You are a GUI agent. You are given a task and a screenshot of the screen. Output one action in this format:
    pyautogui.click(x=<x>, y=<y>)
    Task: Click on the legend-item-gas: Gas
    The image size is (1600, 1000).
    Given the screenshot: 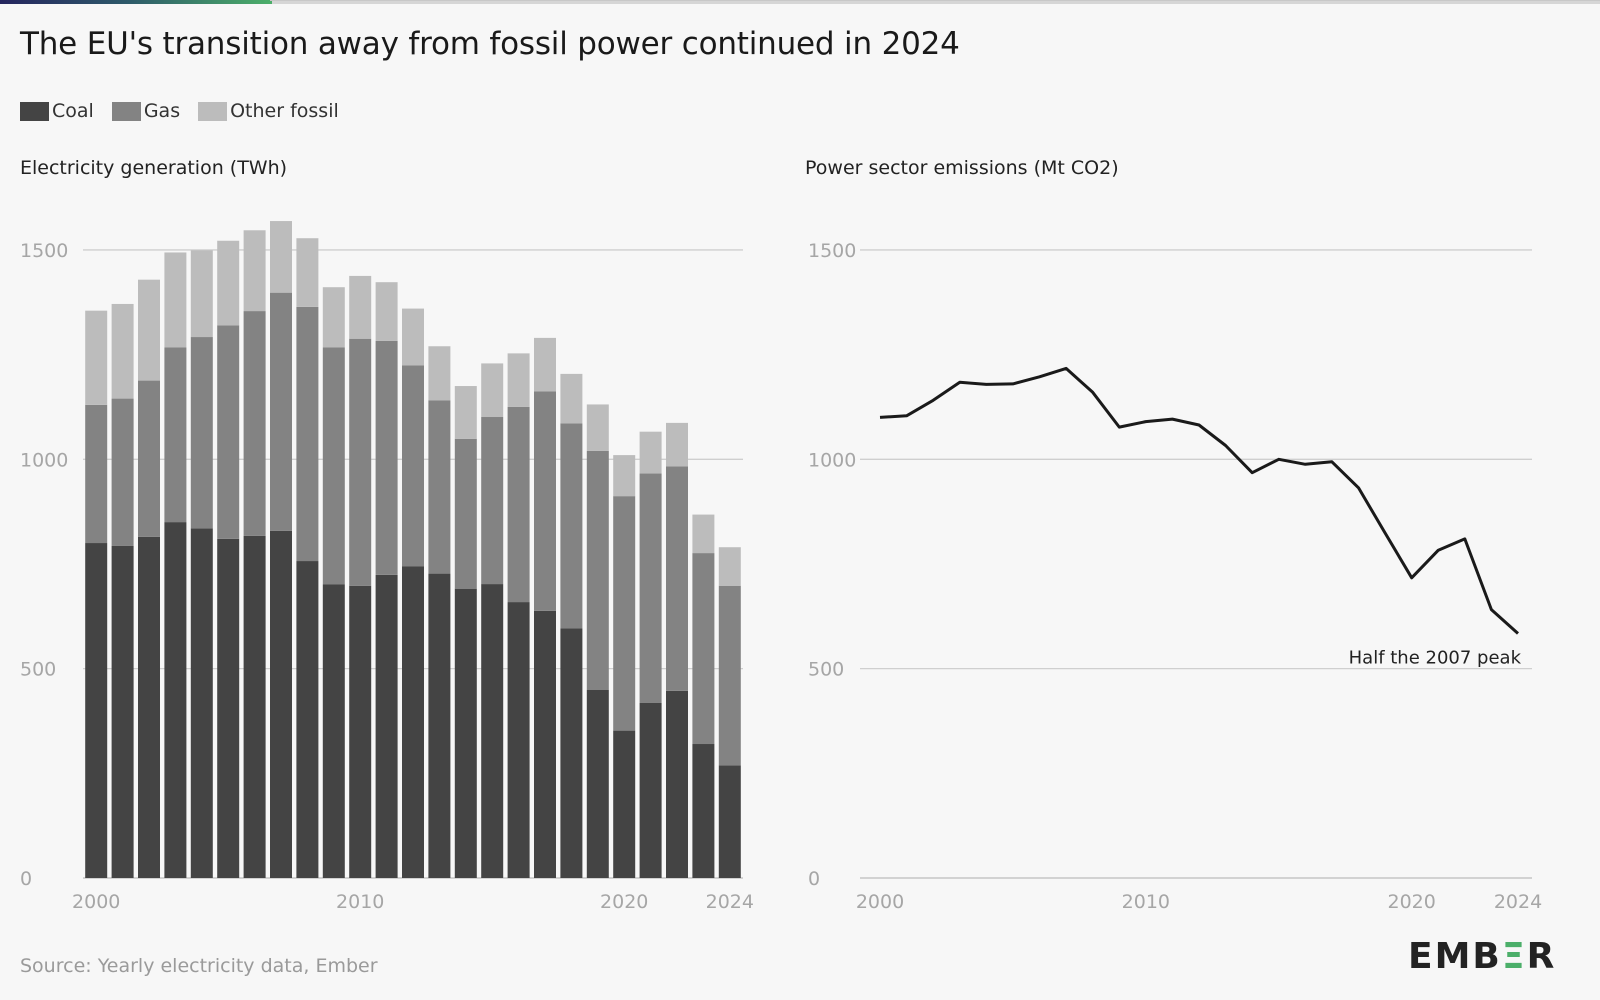 What is the action you would take?
    pyautogui.click(x=146, y=111)
    